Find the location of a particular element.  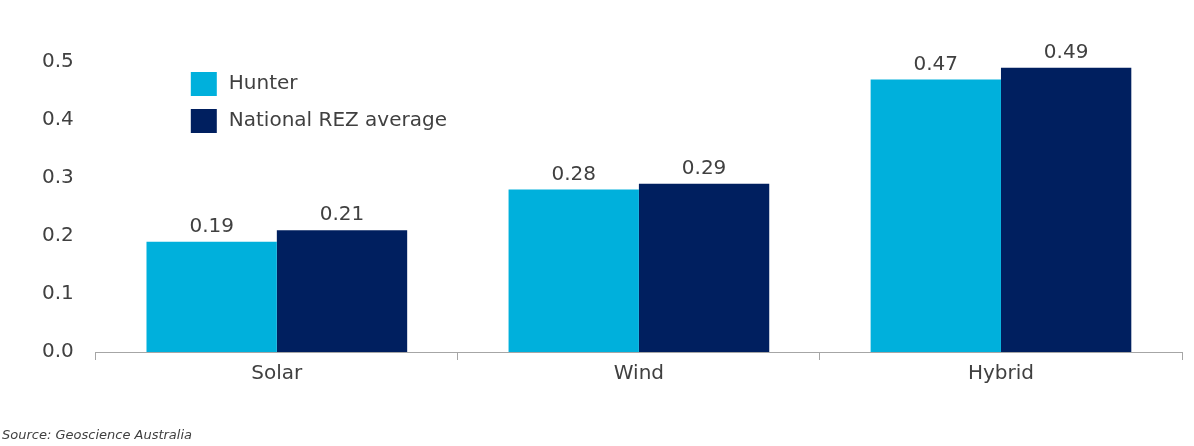

data-label: 0.28 is located at coordinates (573, 172).